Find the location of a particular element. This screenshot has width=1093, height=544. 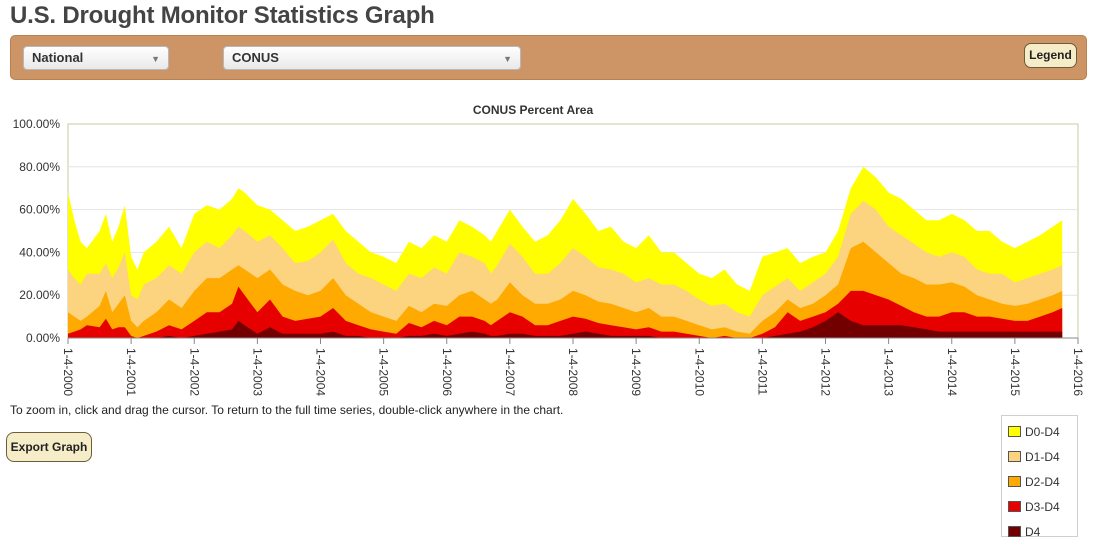

x-tick-label: 1-4-2015 is located at coordinates (1015, 372).